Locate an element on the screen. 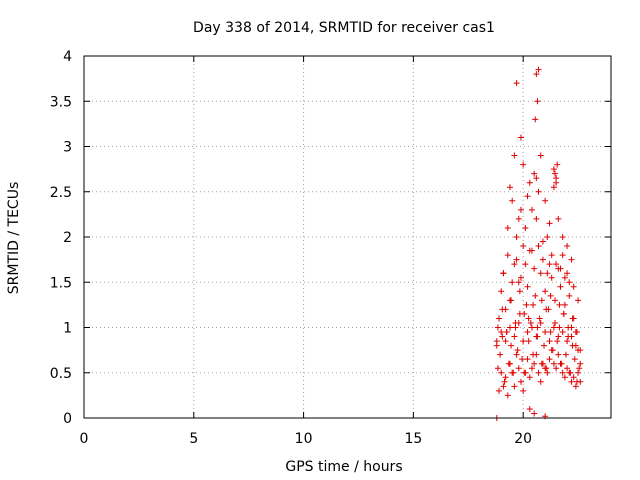  x-tick-label: 0 is located at coordinates (84, 439).